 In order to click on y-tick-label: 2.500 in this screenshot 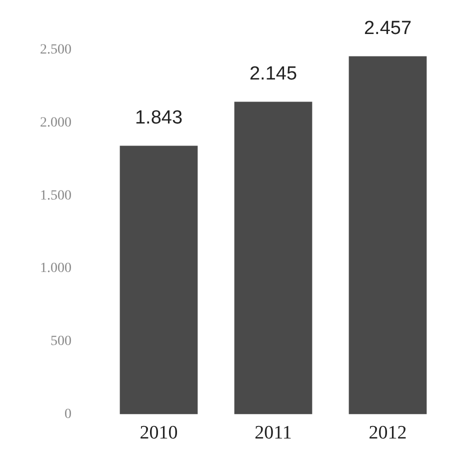, I will do `click(56, 50)`.